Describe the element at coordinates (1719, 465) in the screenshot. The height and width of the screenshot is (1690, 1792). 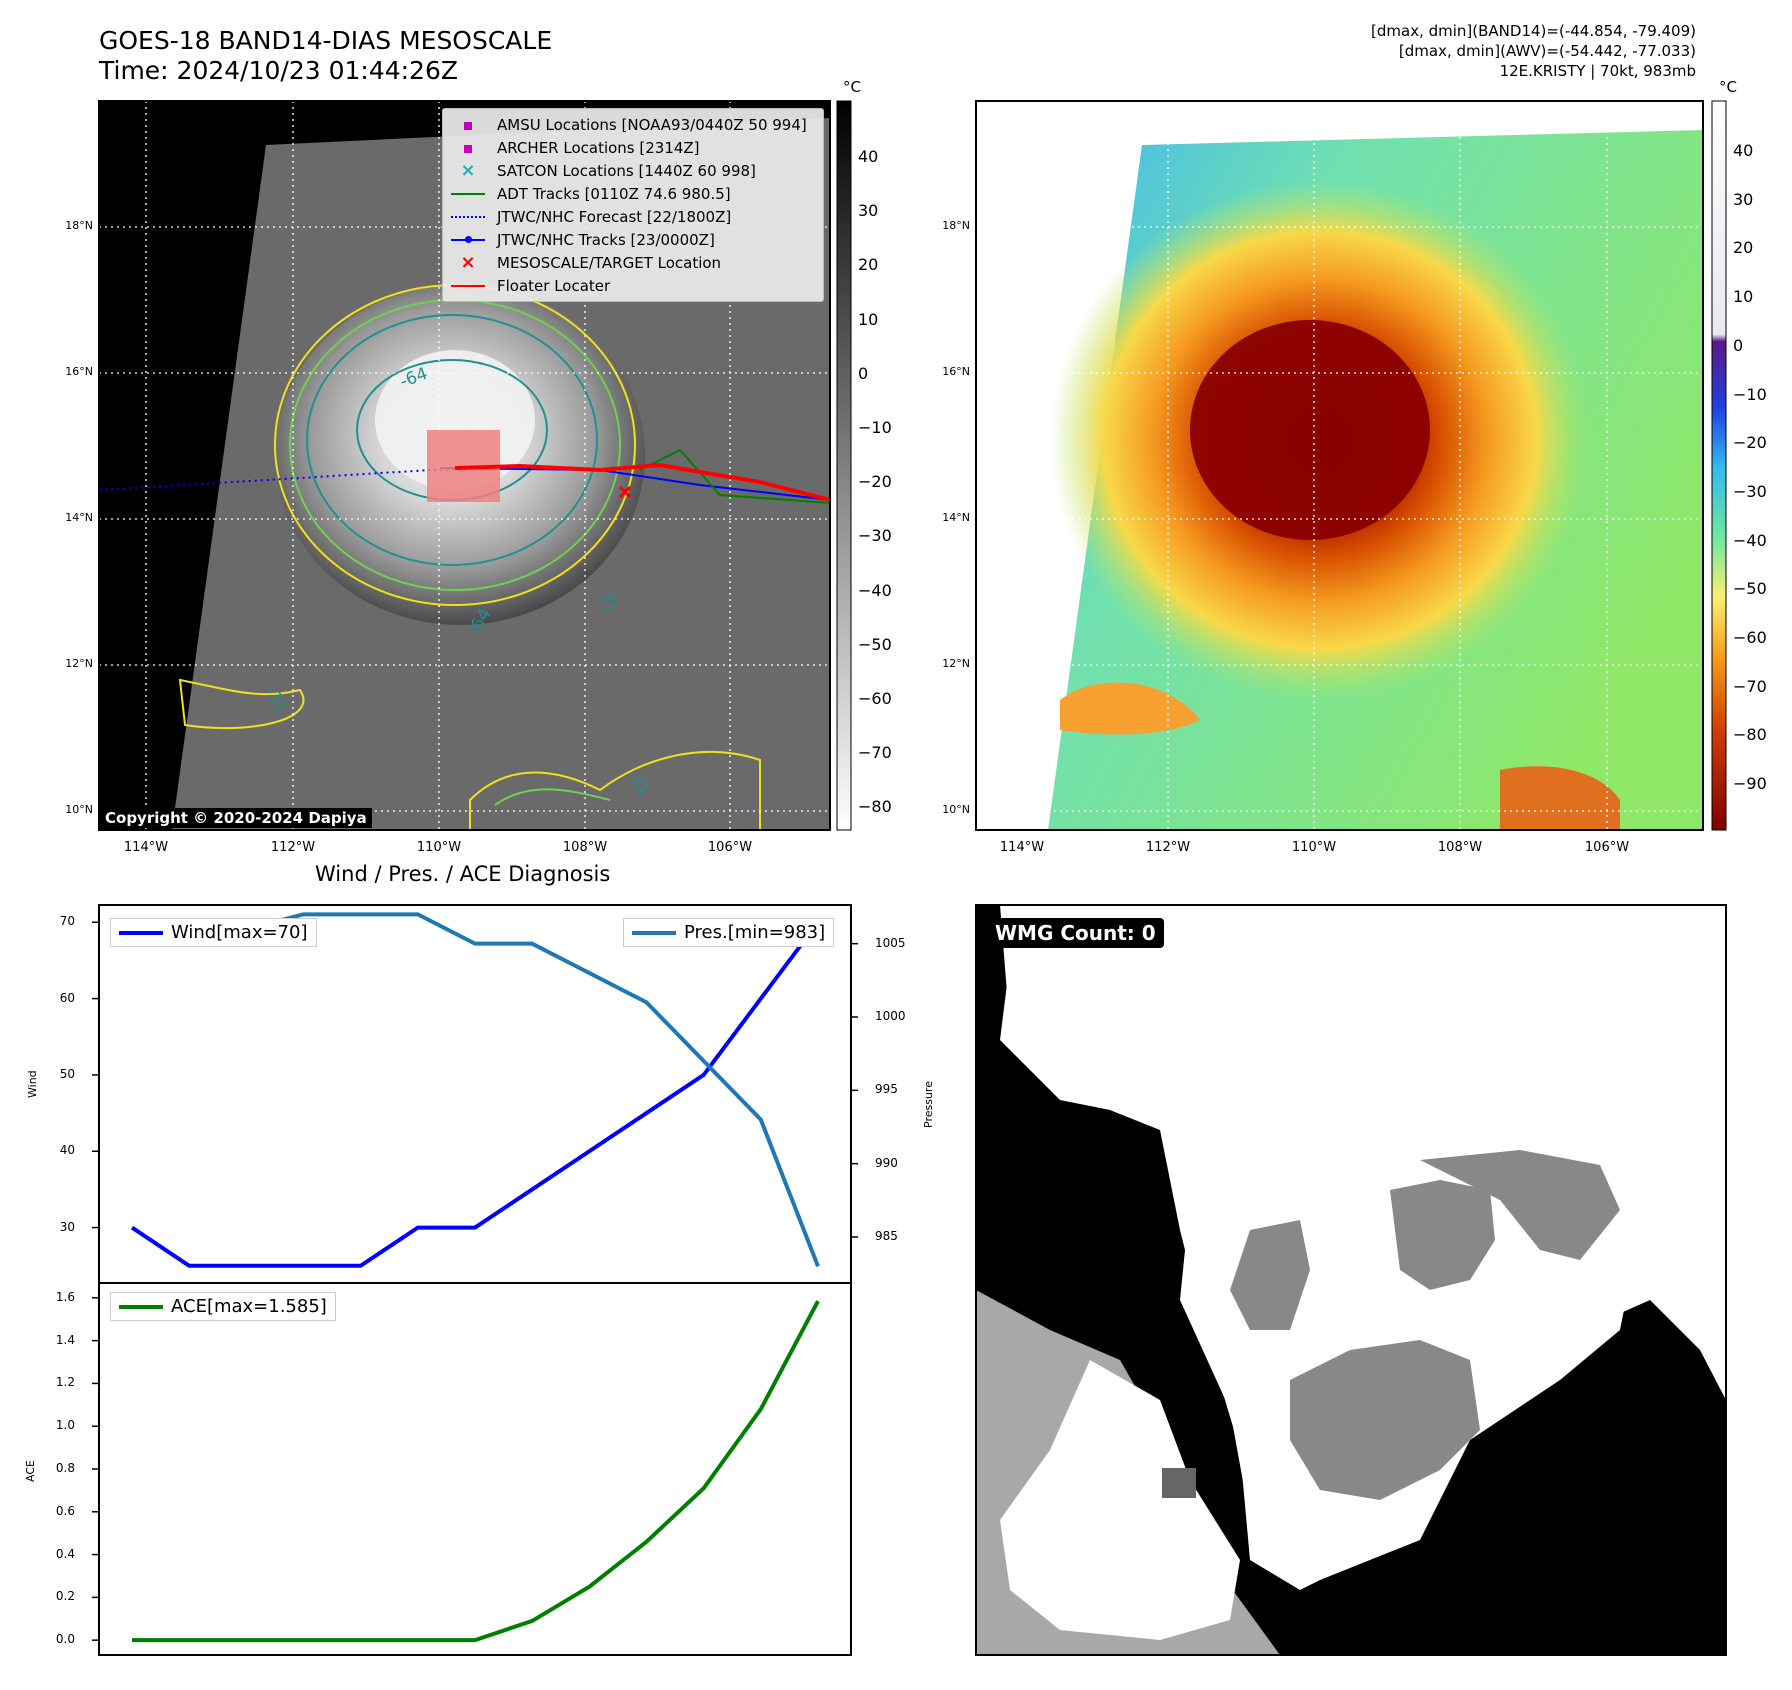
I see `awv-colorbar` at that location.